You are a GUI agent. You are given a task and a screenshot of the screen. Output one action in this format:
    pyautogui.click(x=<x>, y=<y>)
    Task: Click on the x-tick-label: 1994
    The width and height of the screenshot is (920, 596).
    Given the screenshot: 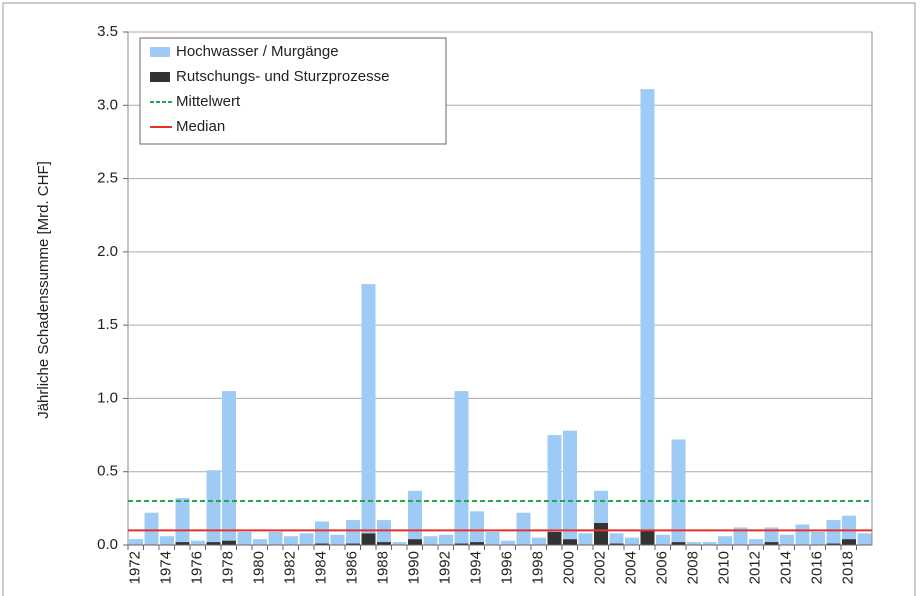 What is the action you would take?
    pyautogui.click(x=476, y=567)
    